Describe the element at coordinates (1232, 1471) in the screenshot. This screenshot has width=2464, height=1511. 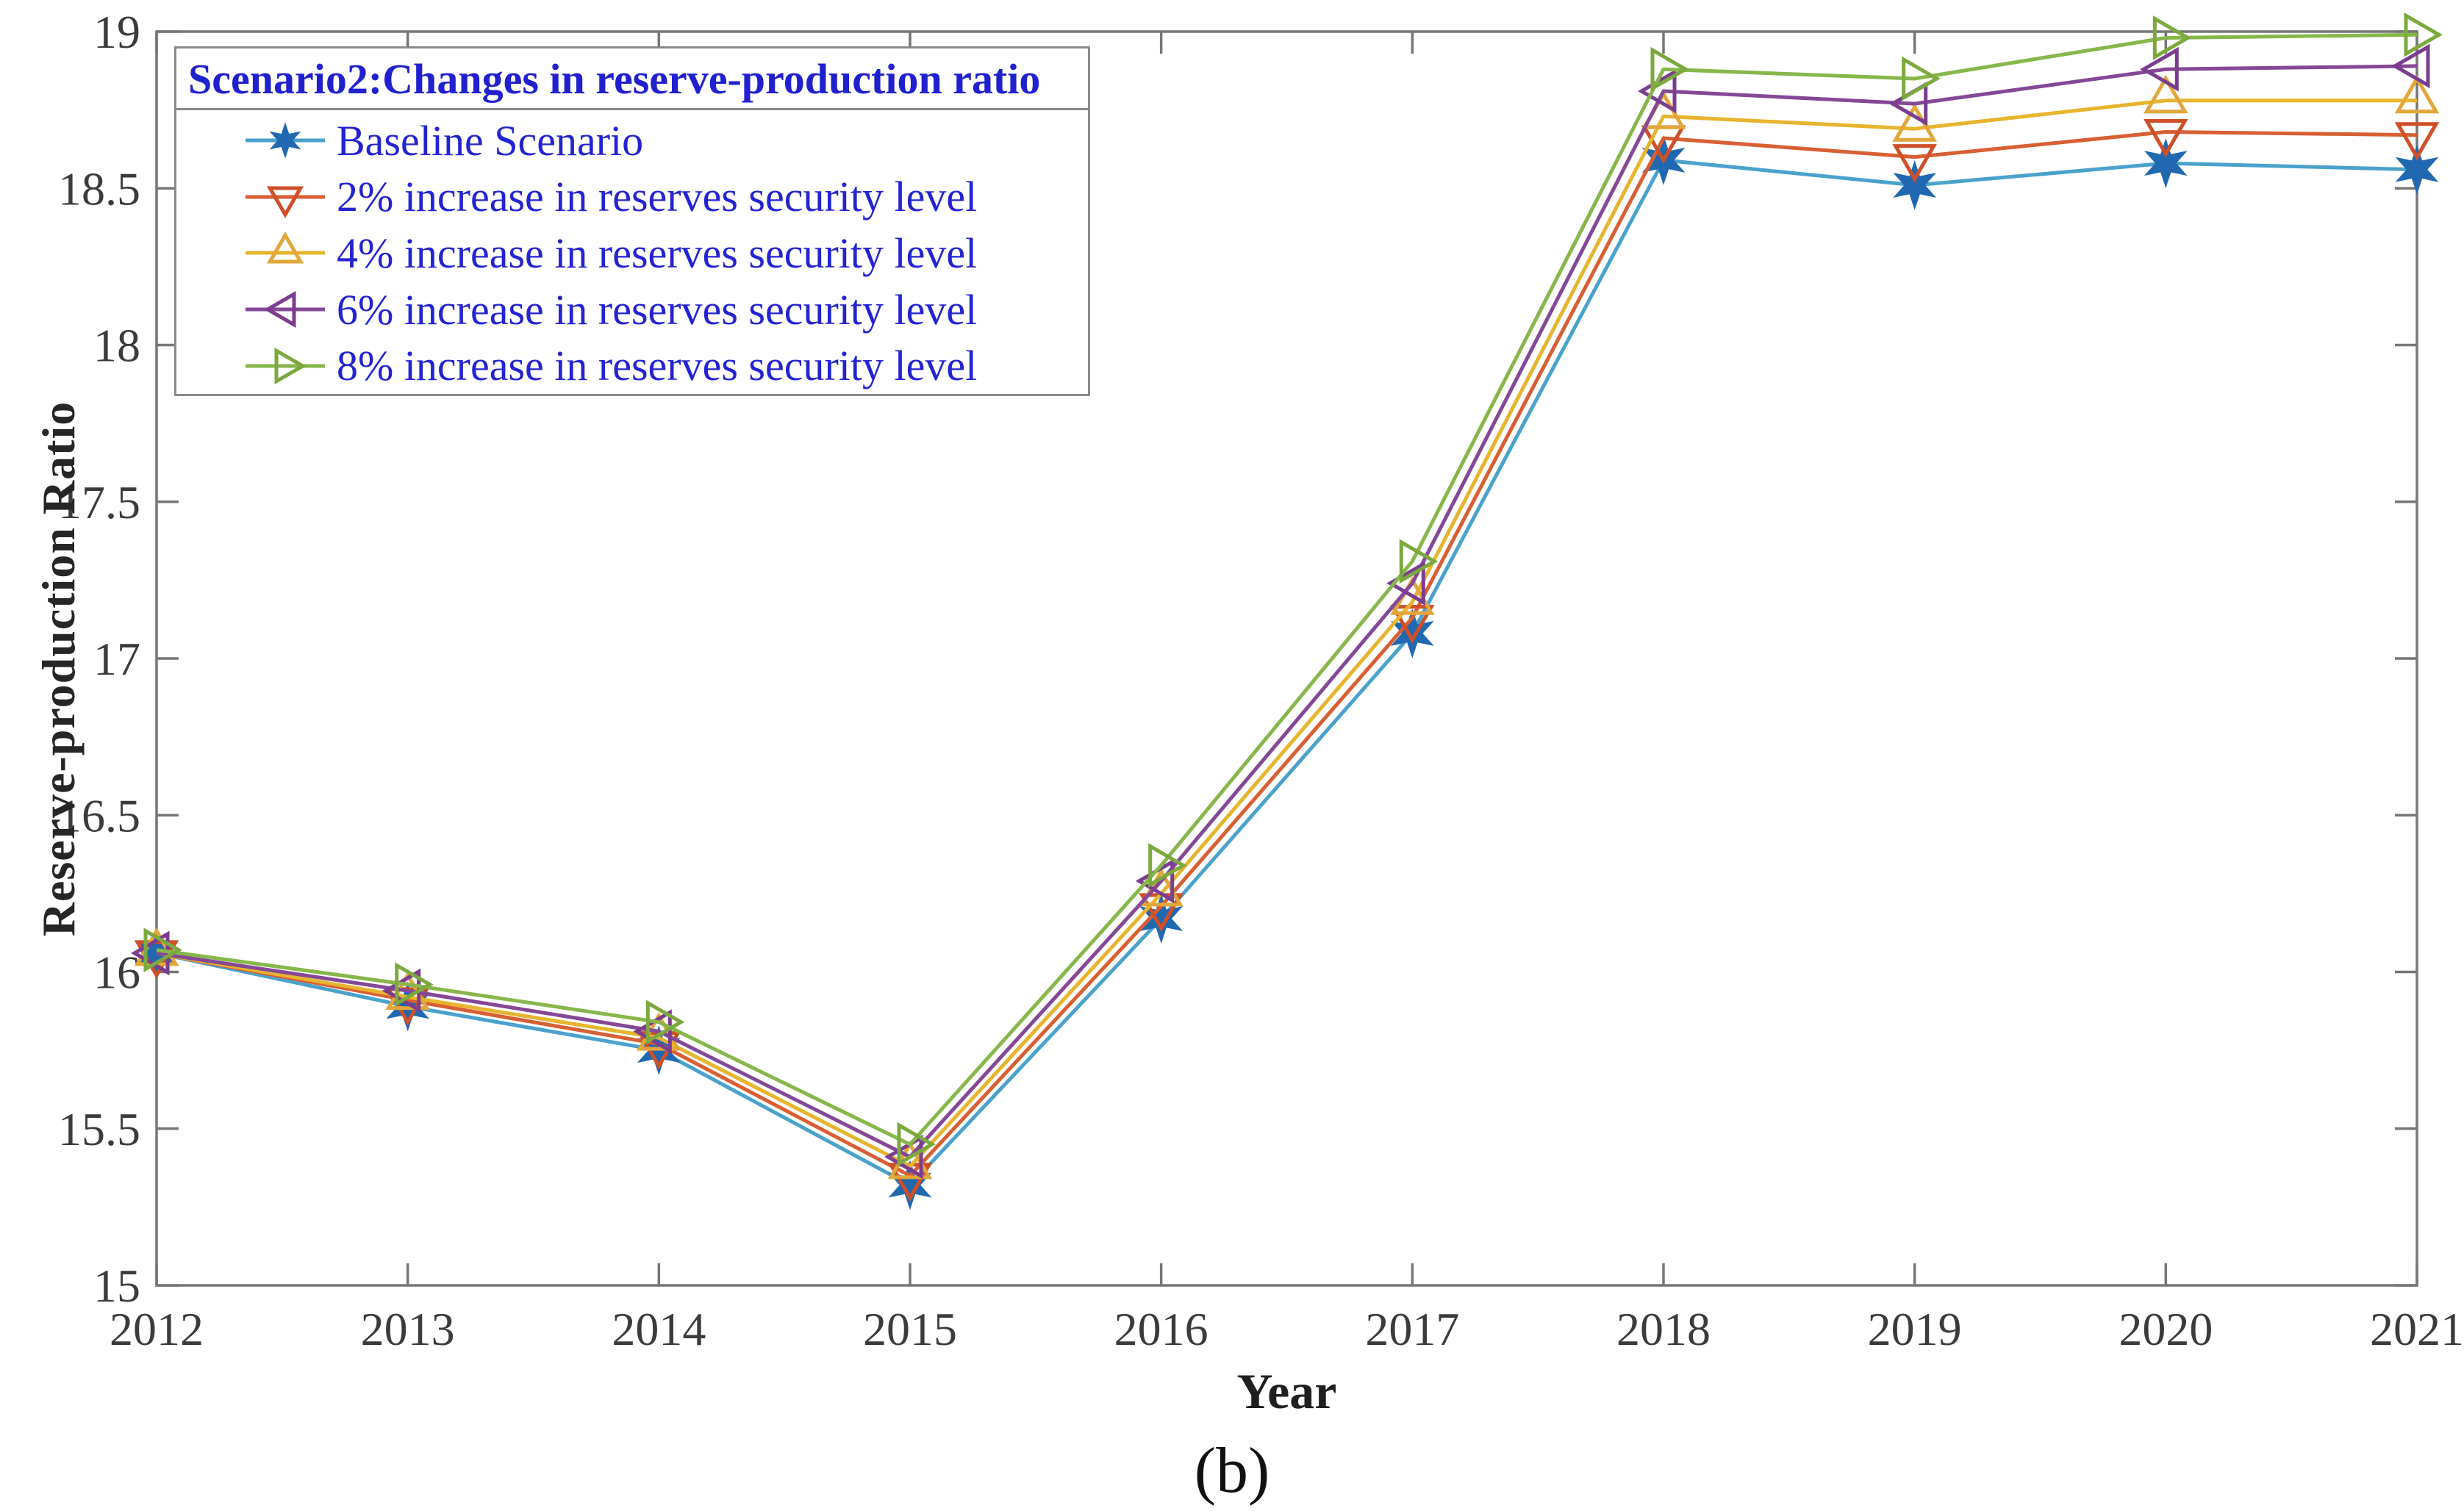
I see `figure-caption: (b)` at that location.